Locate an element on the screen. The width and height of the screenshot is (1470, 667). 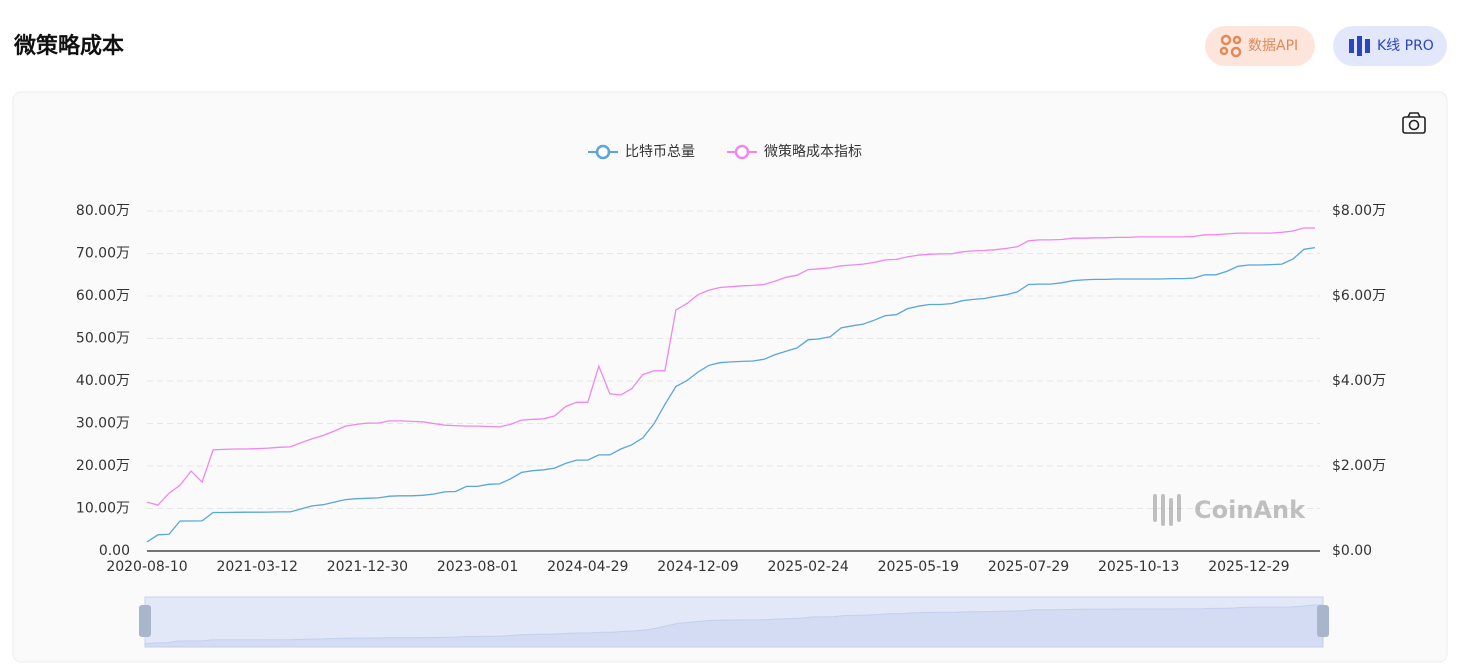
x-tick-label: 2021-12-30 is located at coordinates (367, 567).